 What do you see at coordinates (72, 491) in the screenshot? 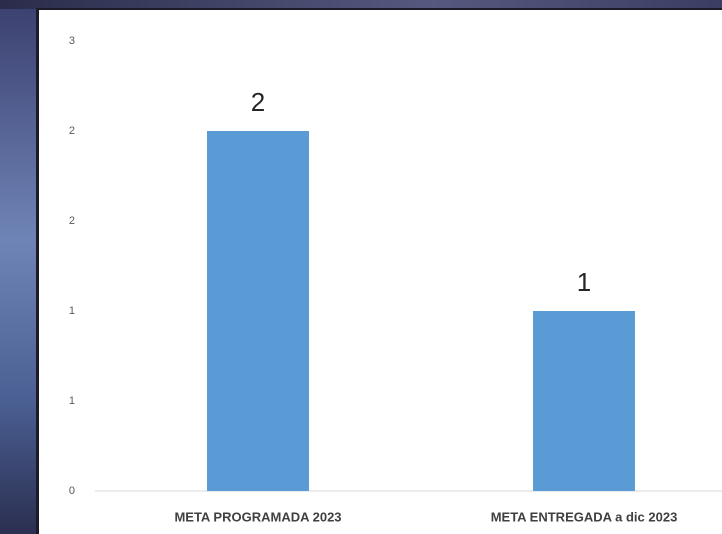
I see `y-tick-label: 0` at bounding box center [72, 491].